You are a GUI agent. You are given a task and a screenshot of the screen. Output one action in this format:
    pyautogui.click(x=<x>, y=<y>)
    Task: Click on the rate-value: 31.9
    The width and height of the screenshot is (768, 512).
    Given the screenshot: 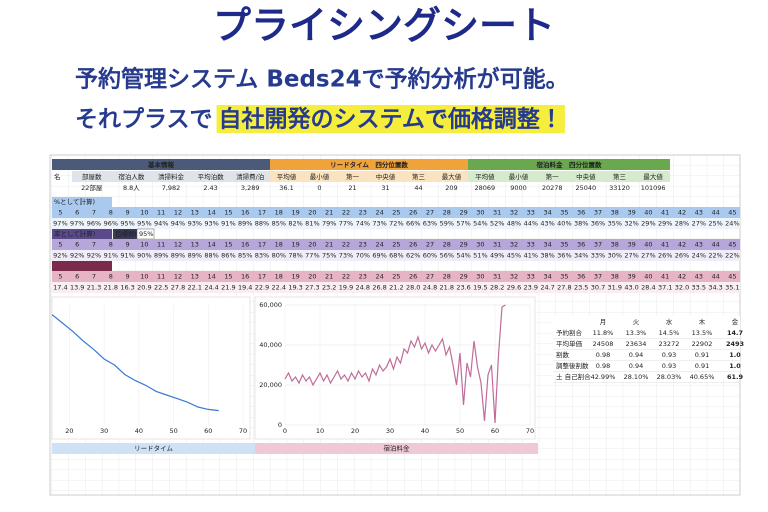 What is the action you would take?
    pyautogui.click(x=615, y=288)
    